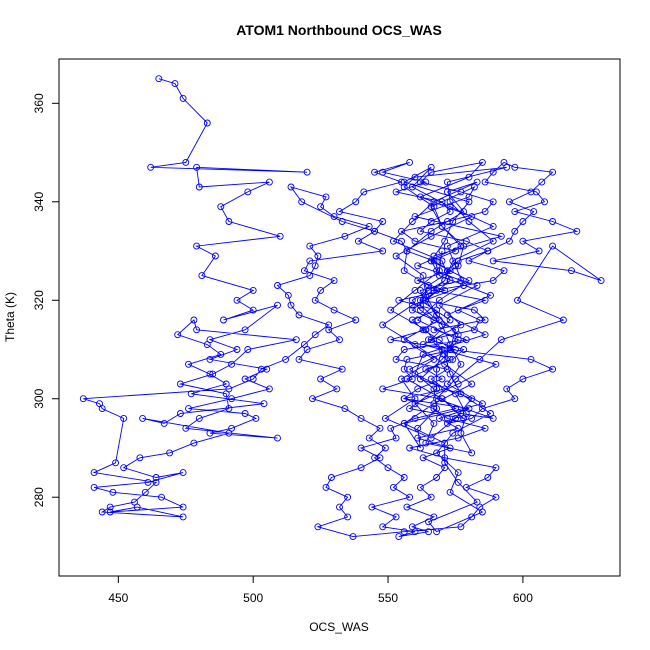  What do you see at coordinates (39, 103) in the screenshot?
I see `y-tick-label: 360` at bounding box center [39, 103].